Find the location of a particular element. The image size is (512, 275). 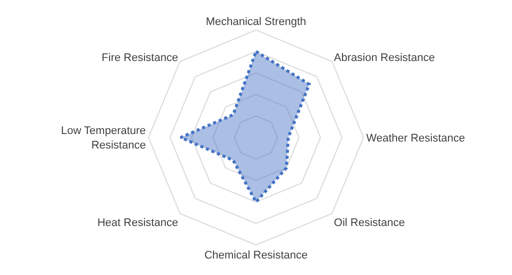

spoke-label: Oil Resistance is located at coordinates (369, 222).